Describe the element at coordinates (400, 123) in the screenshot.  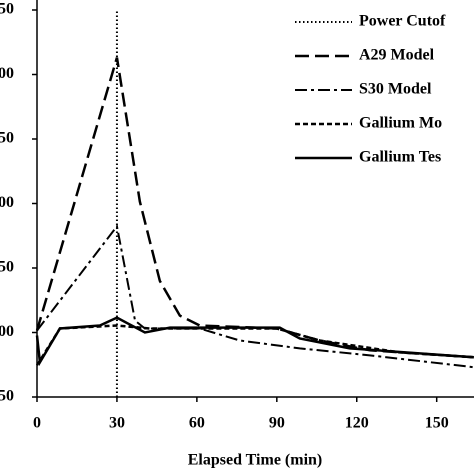
I see `legend-label: Gallium Mo` at that location.